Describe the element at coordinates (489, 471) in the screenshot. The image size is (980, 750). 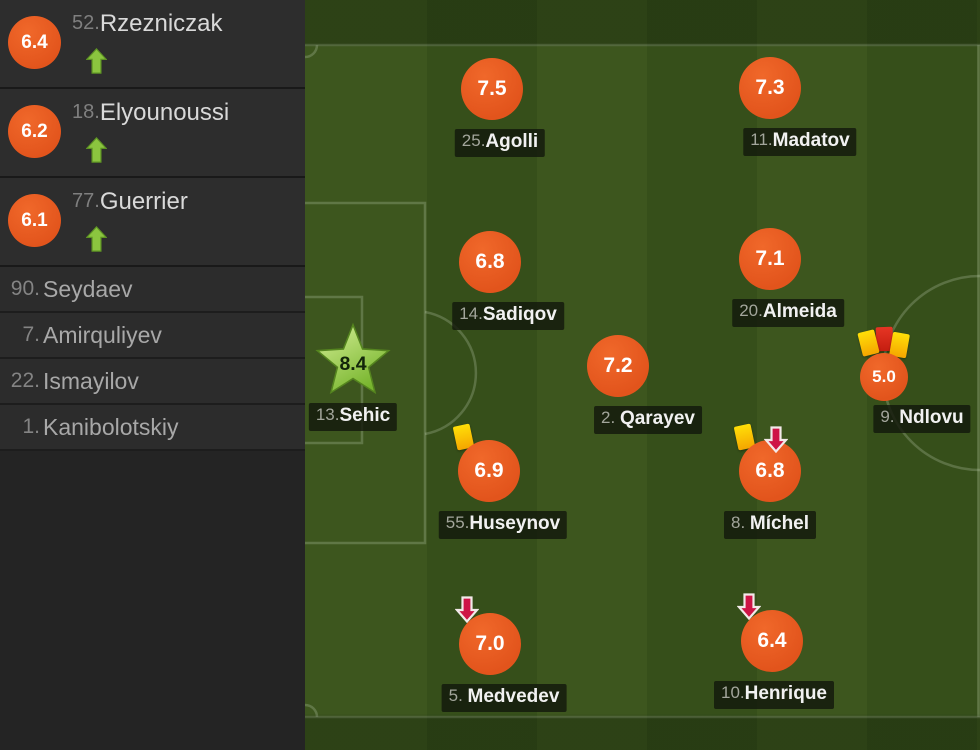
I see `player-rating-badge: 6.9` at that location.